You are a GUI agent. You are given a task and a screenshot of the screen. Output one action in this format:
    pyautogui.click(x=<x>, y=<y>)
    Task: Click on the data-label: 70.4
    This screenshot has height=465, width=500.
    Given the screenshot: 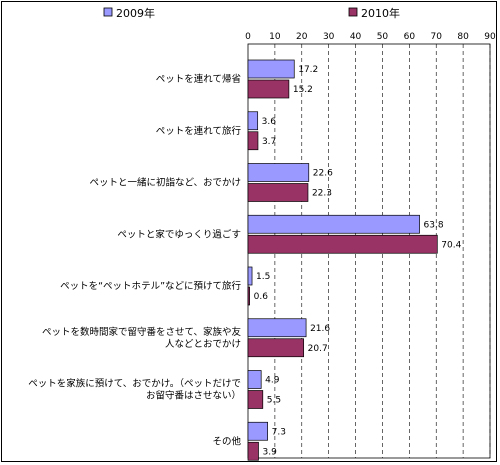 What is the action you would take?
    pyautogui.click(x=451, y=245)
    